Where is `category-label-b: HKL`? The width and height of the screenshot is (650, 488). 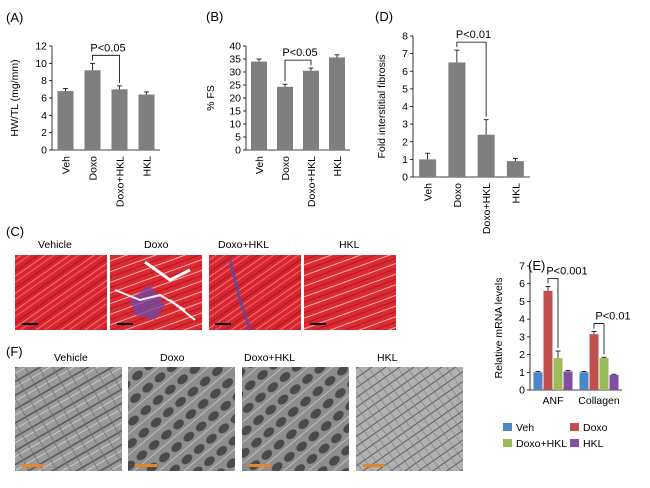 category-label-b: HKL is located at coordinates (338, 166).